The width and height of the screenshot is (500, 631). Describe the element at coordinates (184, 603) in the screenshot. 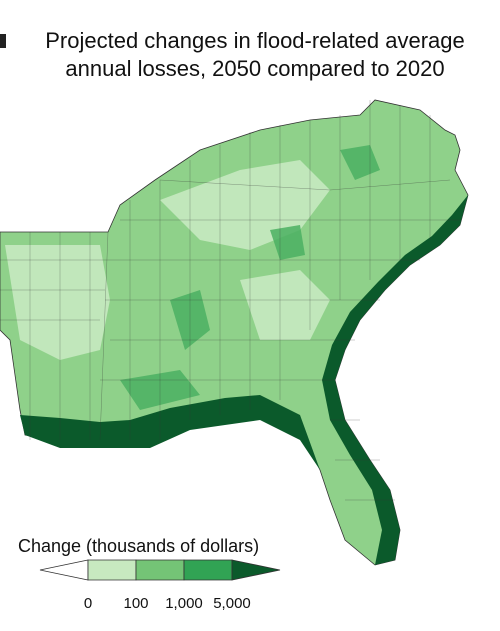

I see `legend-tick-label: 1,000` at that location.